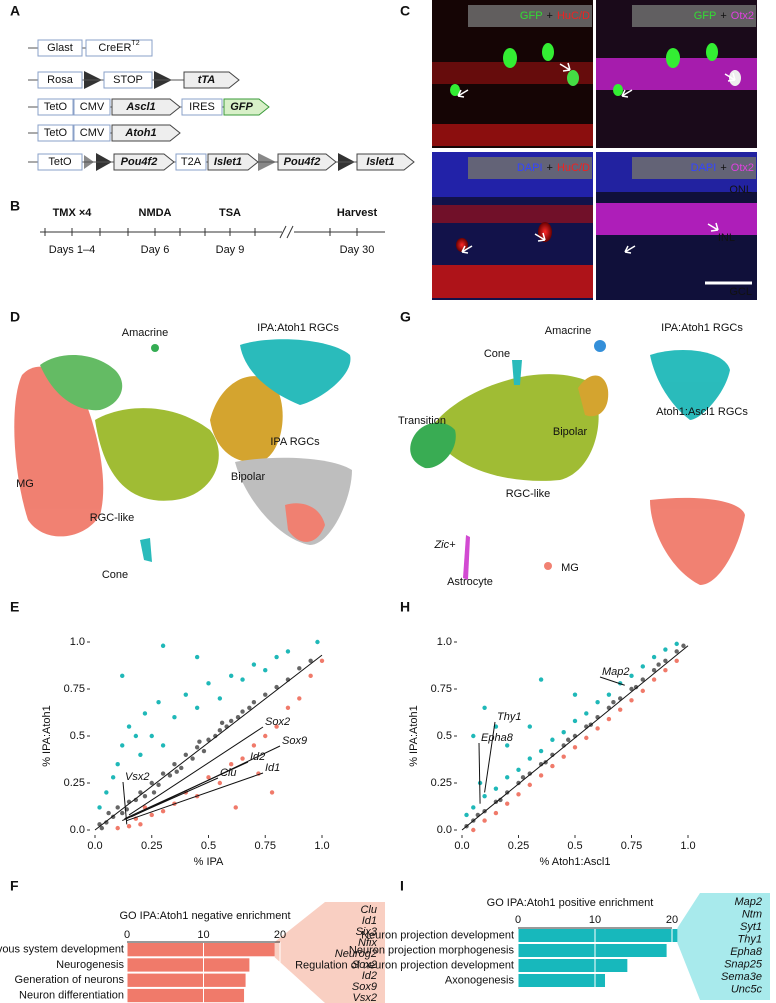 This screenshot has height=1003, width=776. I want to click on gene: Sema3e, so click(741, 977).